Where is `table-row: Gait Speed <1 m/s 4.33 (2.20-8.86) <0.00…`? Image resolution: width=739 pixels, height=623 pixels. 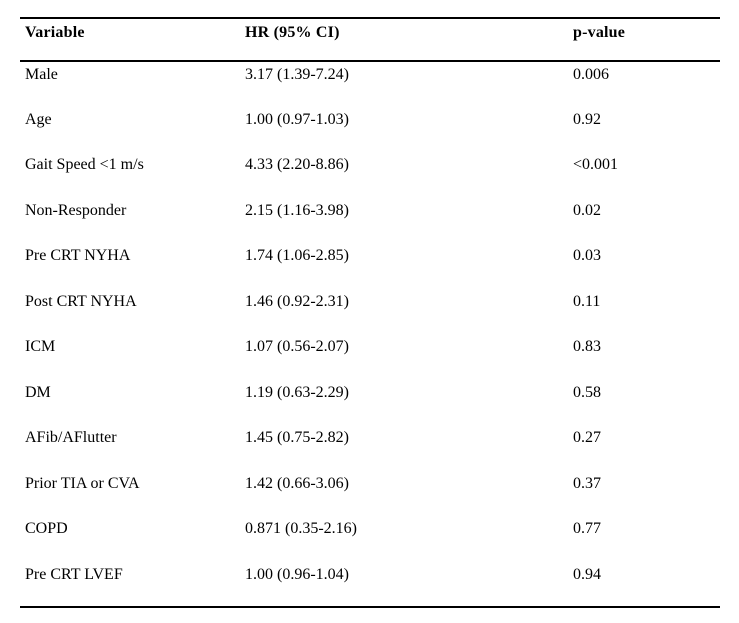 table-row: Gait Speed <1 m/s 4.33 (2.20-8.86) <0.00… is located at coordinates (370, 175).